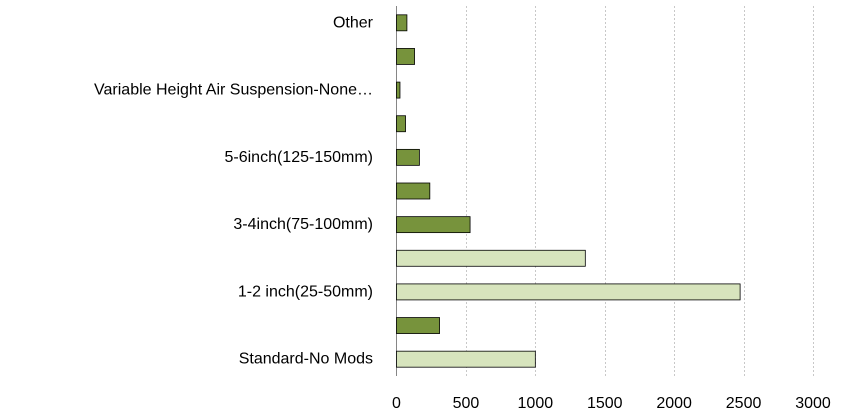 The width and height of the screenshot is (852, 416). I want to click on category-label-6: 3-4inch(75-100mm), so click(303, 224).